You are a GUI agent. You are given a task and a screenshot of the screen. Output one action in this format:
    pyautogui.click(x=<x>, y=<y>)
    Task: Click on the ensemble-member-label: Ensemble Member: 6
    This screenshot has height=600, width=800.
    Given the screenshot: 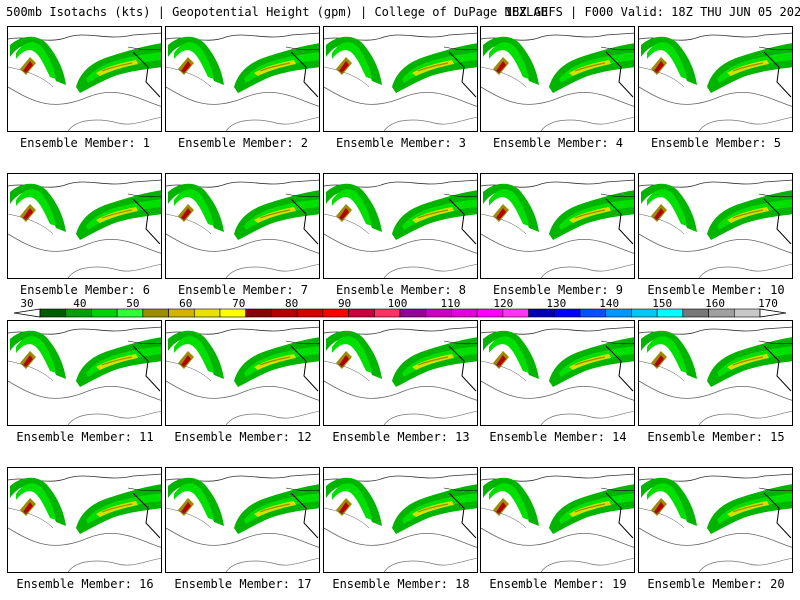 What is the action you would take?
    pyautogui.click(x=85, y=290)
    